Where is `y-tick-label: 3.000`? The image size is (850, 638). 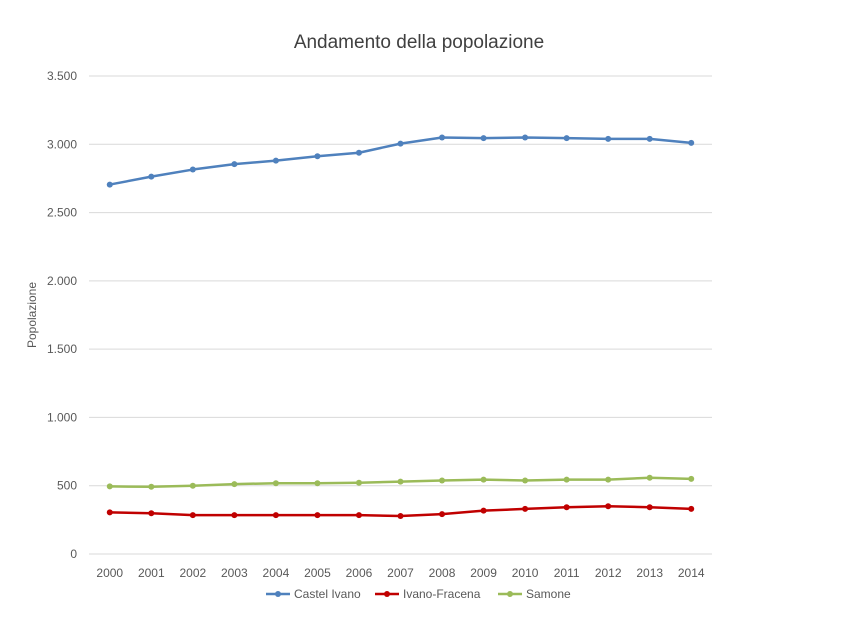 y-tick-label: 3.000 is located at coordinates (62, 144).